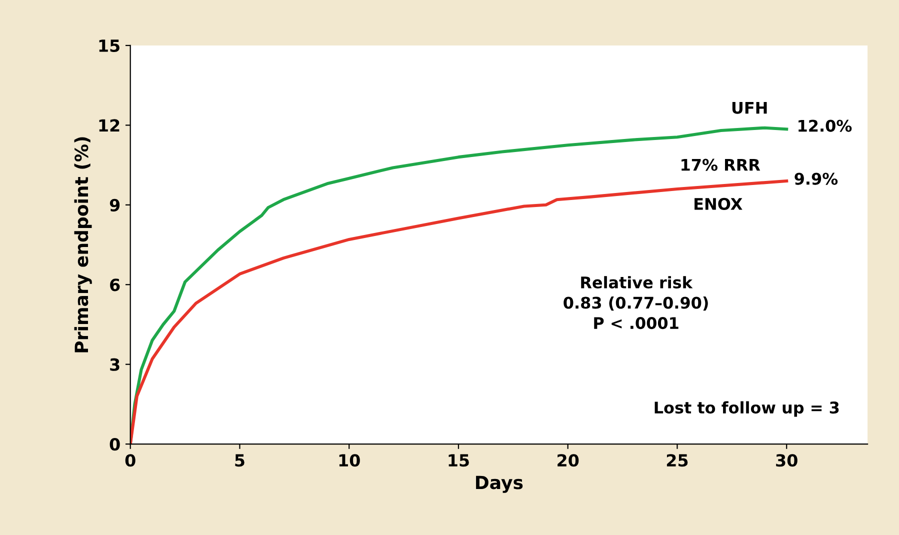 This screenshot has width=899, height=535. What do you see at coordinates (115, 444) in the screenshot?
I see `y-tick-label: 0` at bounding box center [115, 444].